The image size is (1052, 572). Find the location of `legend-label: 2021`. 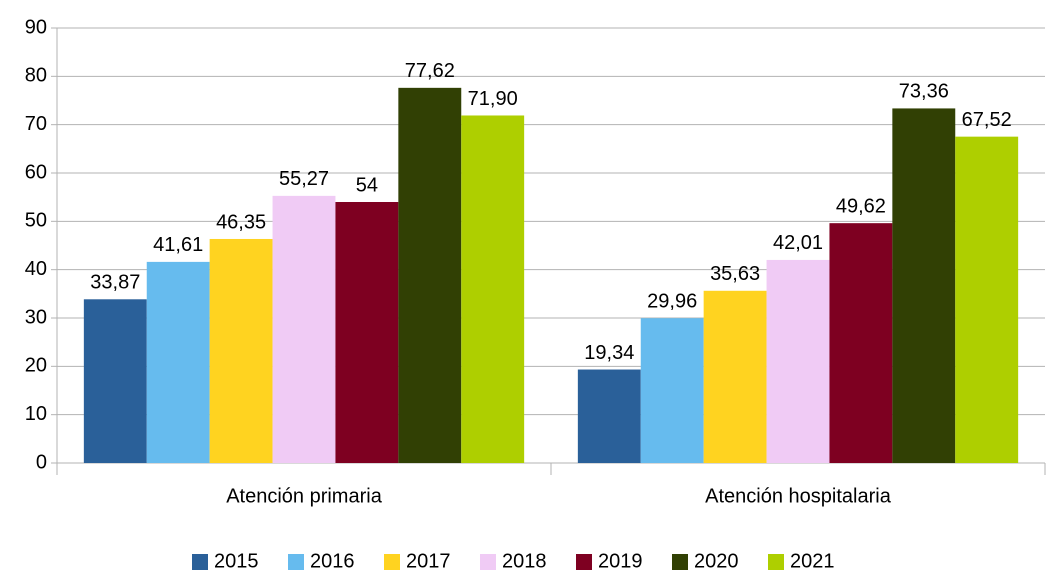

legend-label: 2021 is located at coordinates (812, 561).